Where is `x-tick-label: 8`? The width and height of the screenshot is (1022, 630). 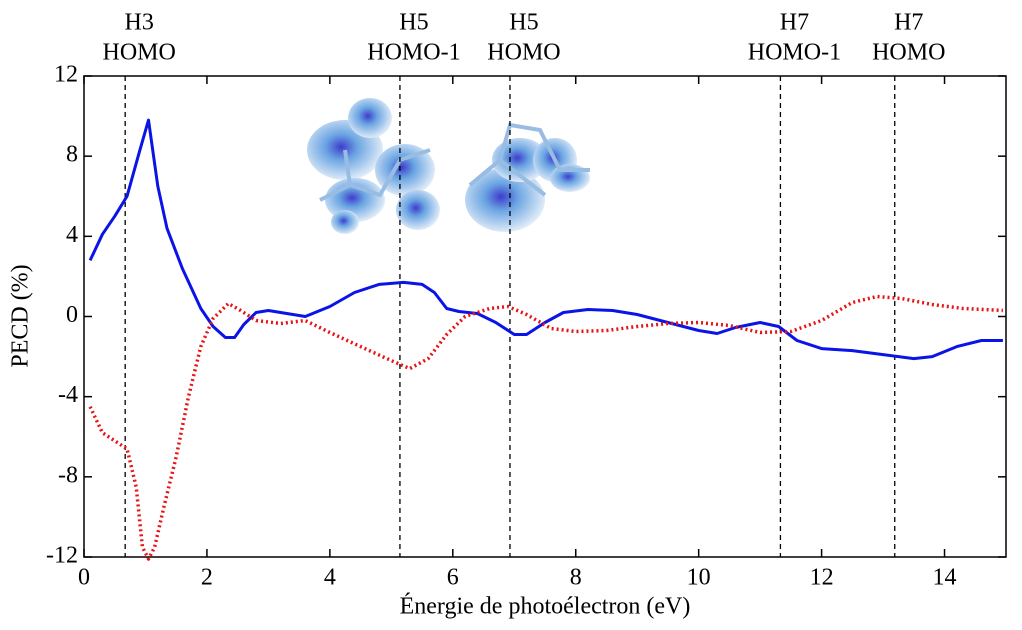 x-tick-label: 8 is located at coordinates (576, 578).